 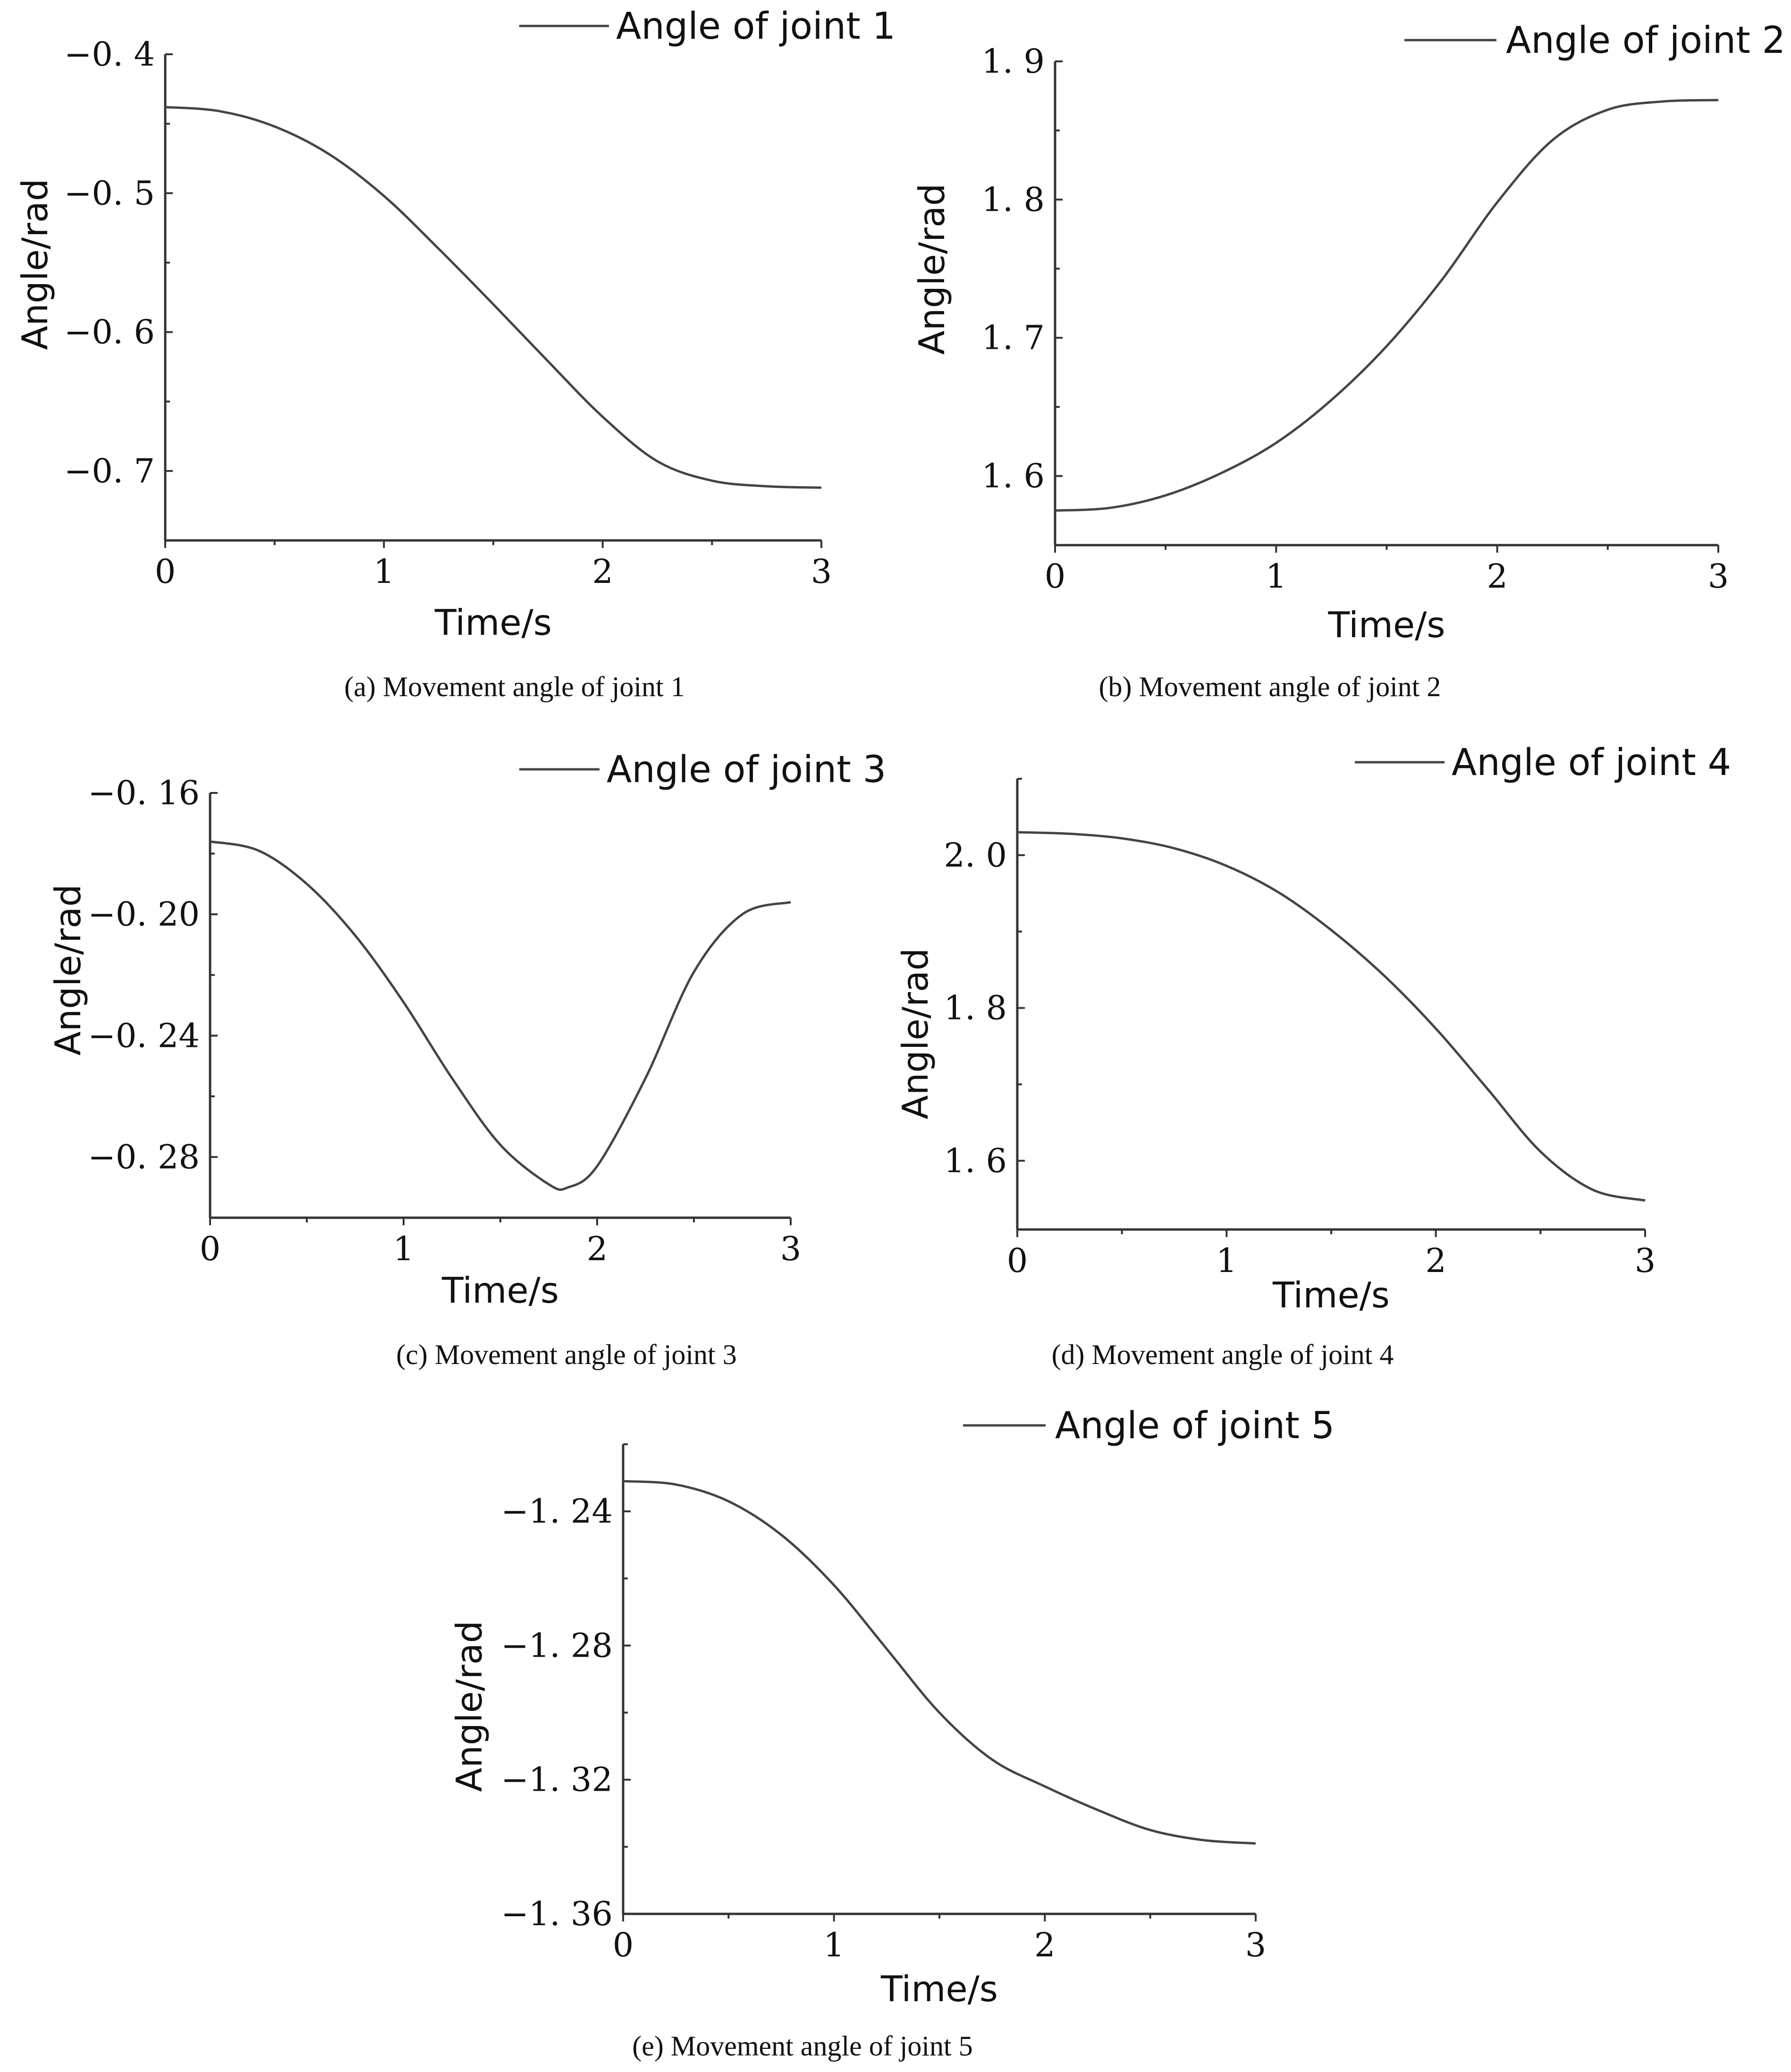 What do you see at coordinates (500, 1015) in the screenshot?
I see `panel-c-series-line` at bounding box center [500, 1015].